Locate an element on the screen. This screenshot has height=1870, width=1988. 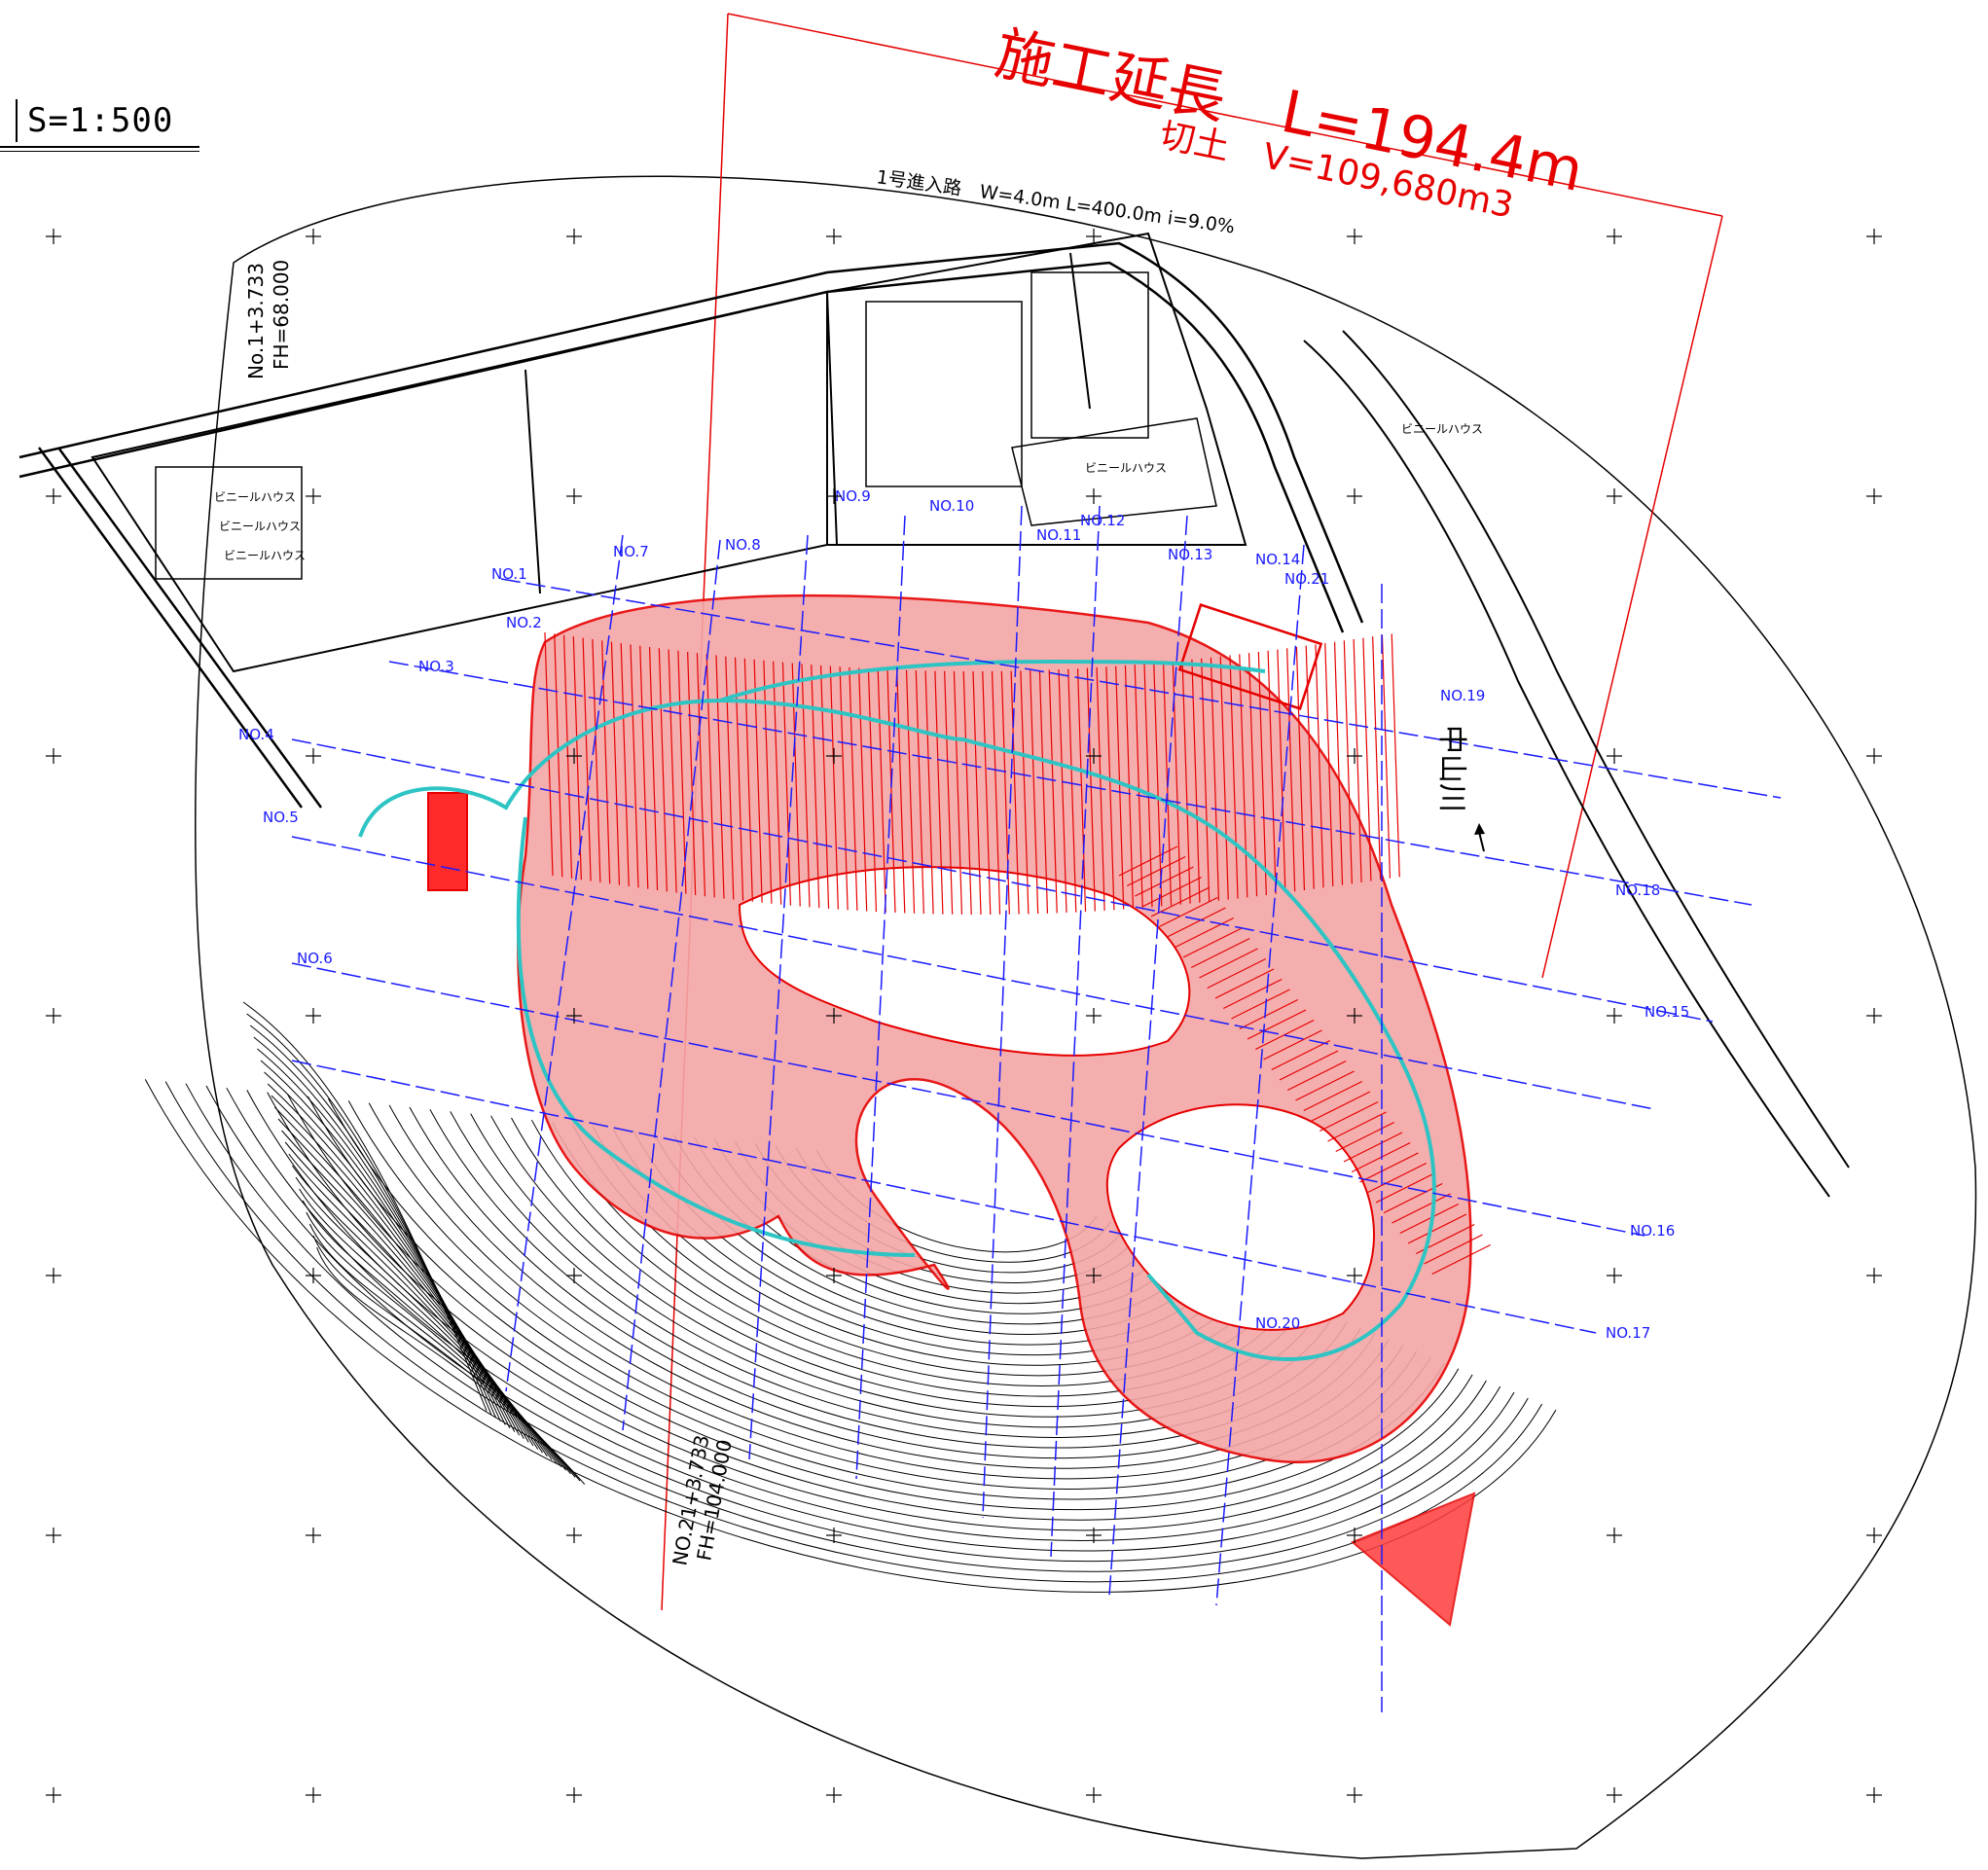
section-label: NO.8 is located at coordinates (743, 545).